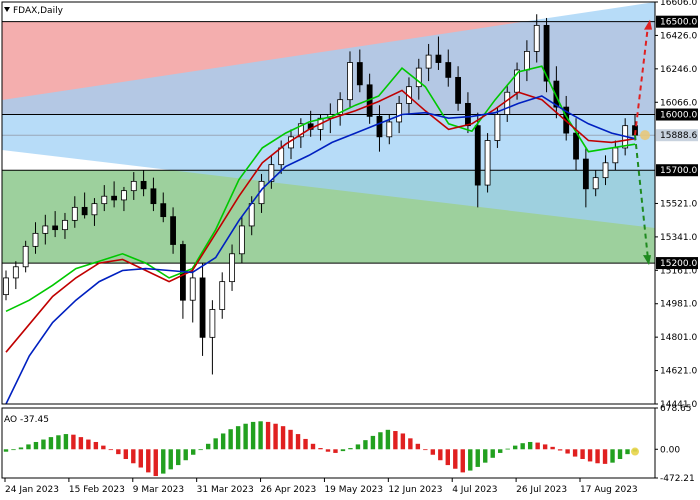 This screenshot has width=700, height=500. What do you see at coordinates (38, 11) in the screenshot?
I see `symbol-label: FDAX,Daily` at bounding box center [38, 11].